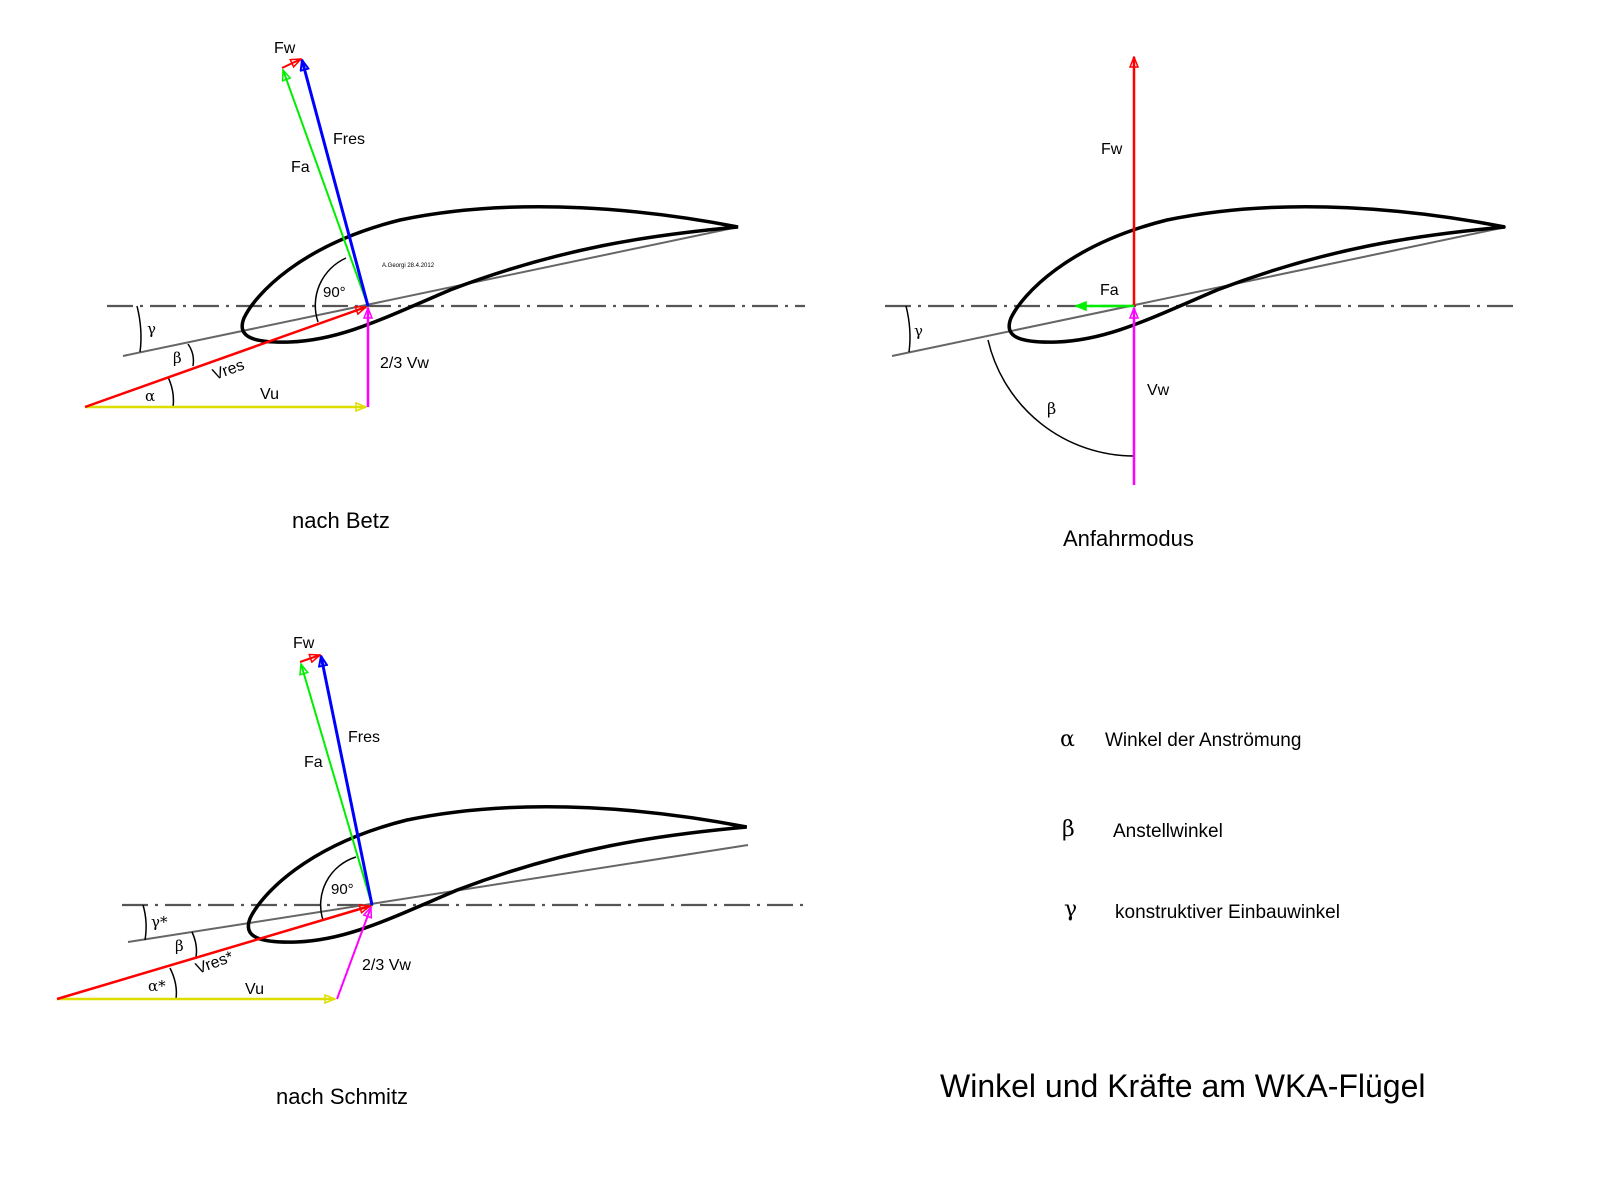 Image resolution: width=1600 pixels, height=1189 pixels. I want to click on gamma-label: γ*, so click(159, 922).